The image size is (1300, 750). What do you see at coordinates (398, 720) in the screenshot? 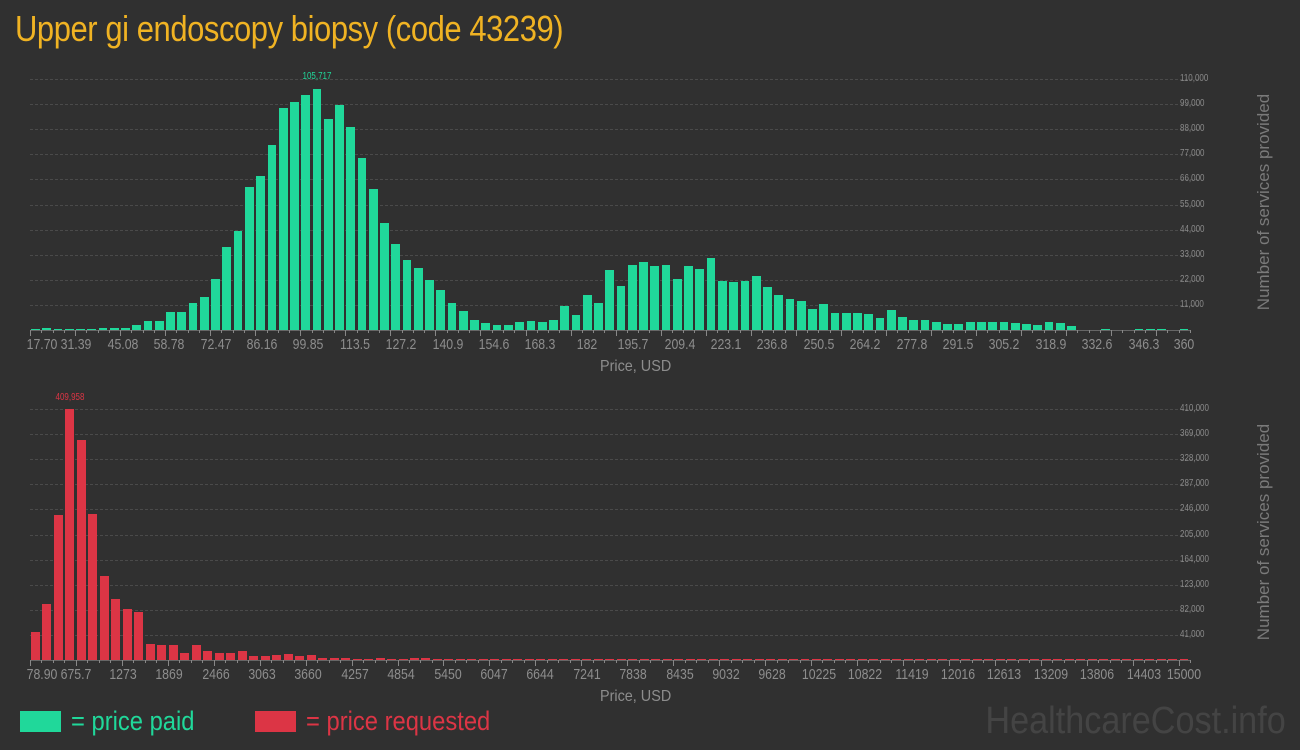
I see `legend-requested-label: = price requested` at bounding box center [398, 720].